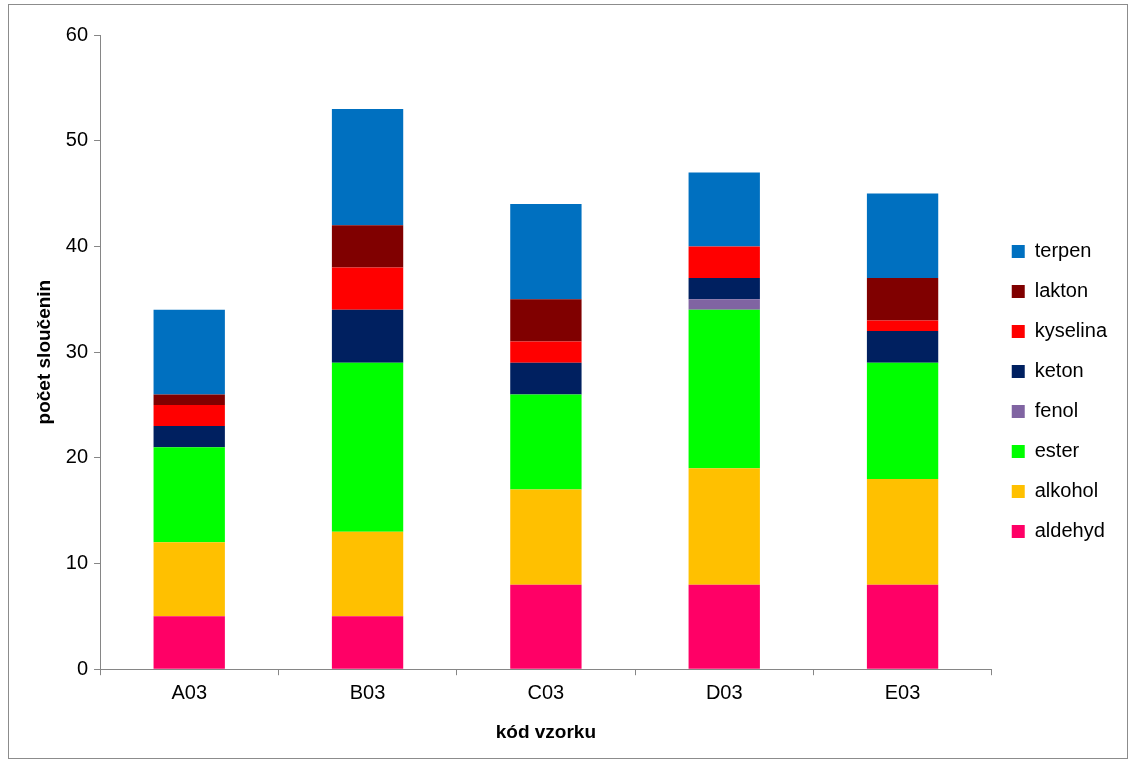 The height and width of the screenshot is (763, 1132). I want to click on y-tick-label: 30, so click(77, 350).